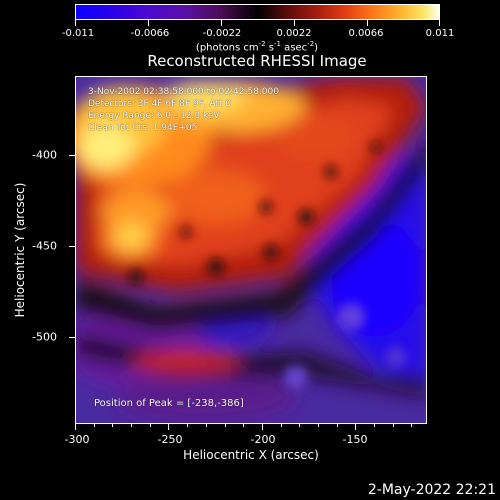 Image resolution: width=500 pixels, height=500 pixels. I want to click on x-tick-label: -250, so click(170, 439).